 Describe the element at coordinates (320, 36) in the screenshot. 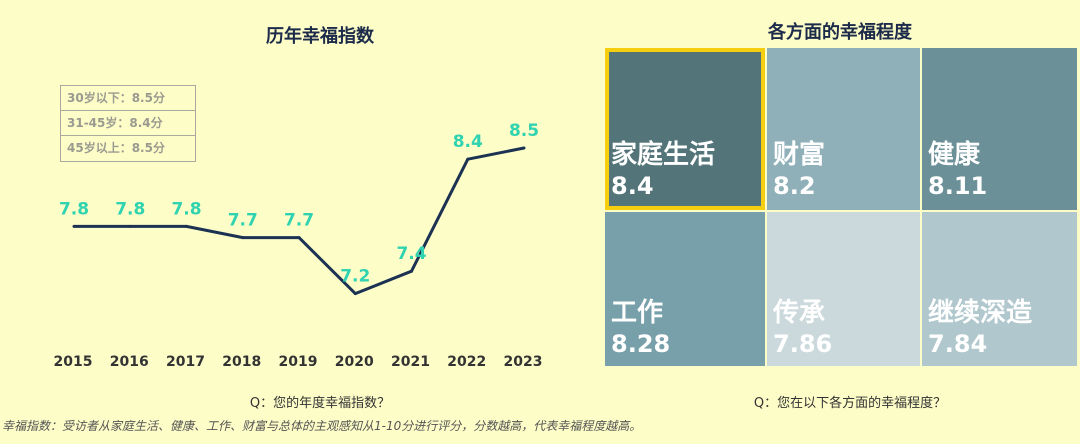

I see `line-chart-title: 历年幸福指数` at that location.